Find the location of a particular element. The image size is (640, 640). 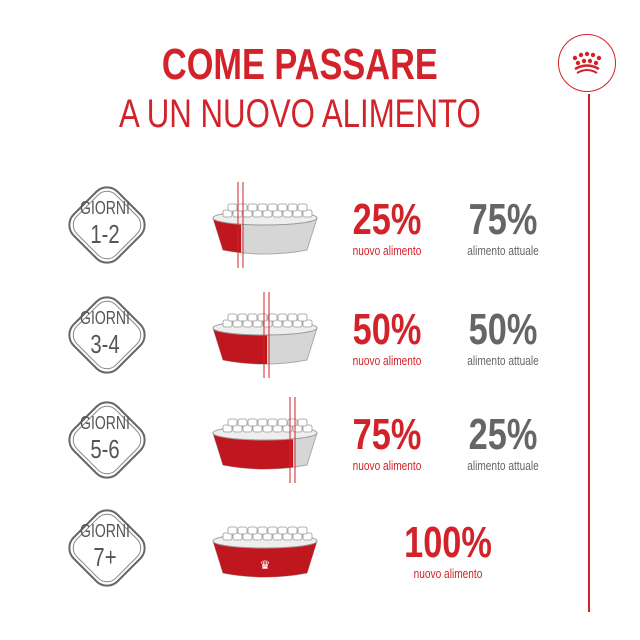

new-food-percent: 75% nuovo alimento is located at coordinates (387, 442).